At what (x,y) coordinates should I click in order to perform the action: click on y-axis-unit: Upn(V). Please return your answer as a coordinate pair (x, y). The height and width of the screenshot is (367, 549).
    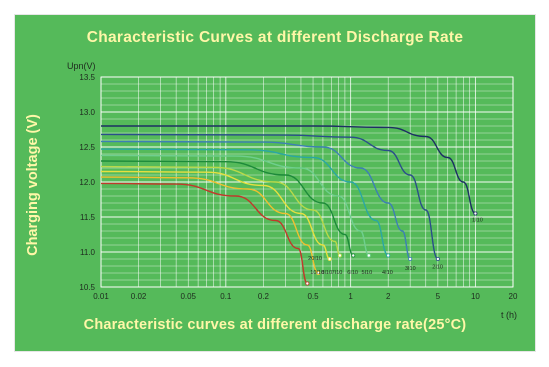
    Looking at the image, I should click on (81, 66).